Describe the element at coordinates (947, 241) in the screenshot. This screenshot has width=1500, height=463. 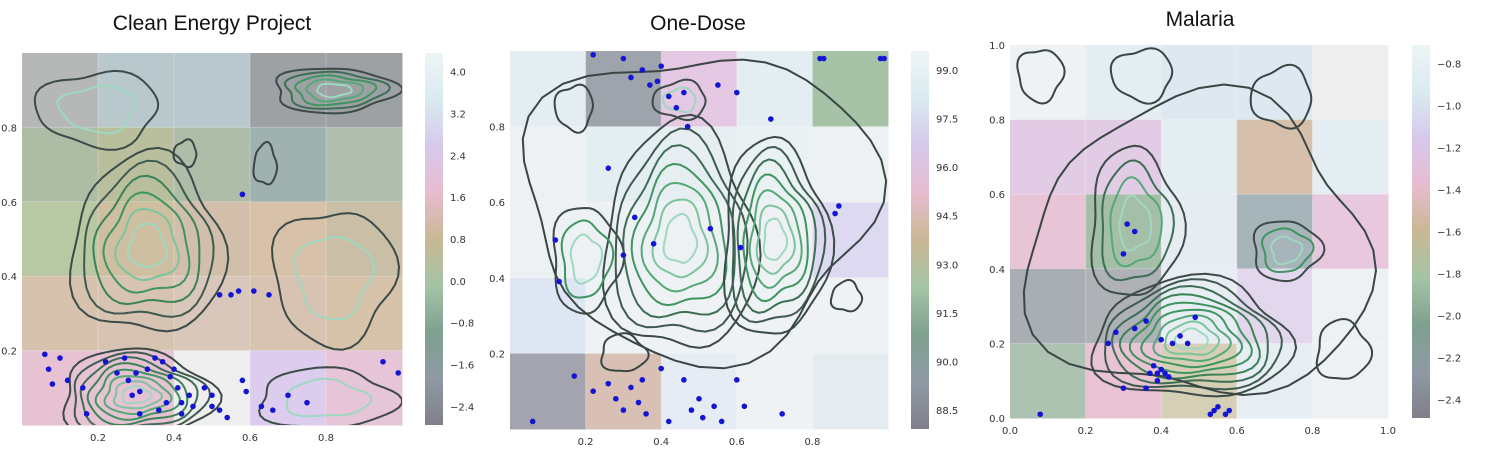
I see `colorbar-ticks: 99.0 97.5 96.0 94.5 93.0 91.5 90.0 88.5` at that location.